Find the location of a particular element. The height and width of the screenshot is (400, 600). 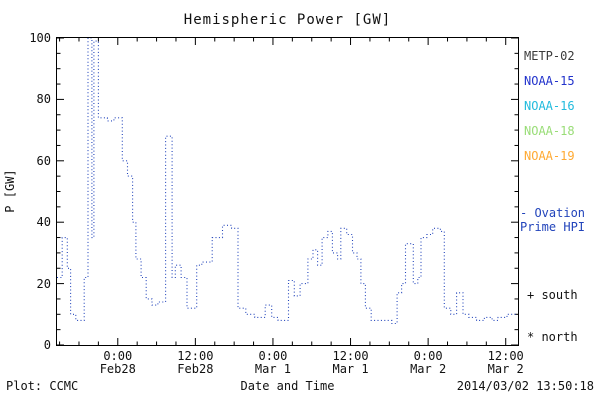

y-tick-label: 40 is located at coordinates (43, 222).